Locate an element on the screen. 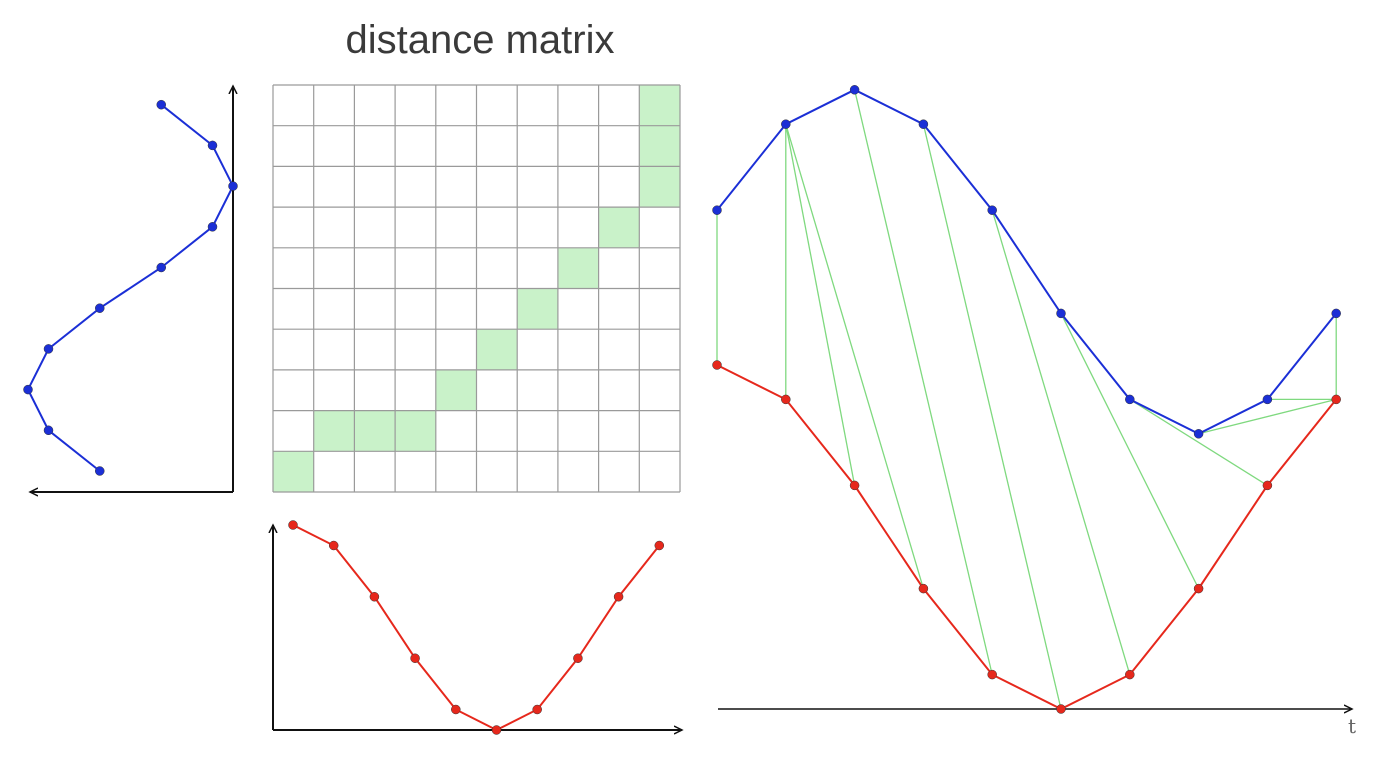 The width and height of the screenshot is (1400, 775). series-a-line is located at coordinates (130, 287).